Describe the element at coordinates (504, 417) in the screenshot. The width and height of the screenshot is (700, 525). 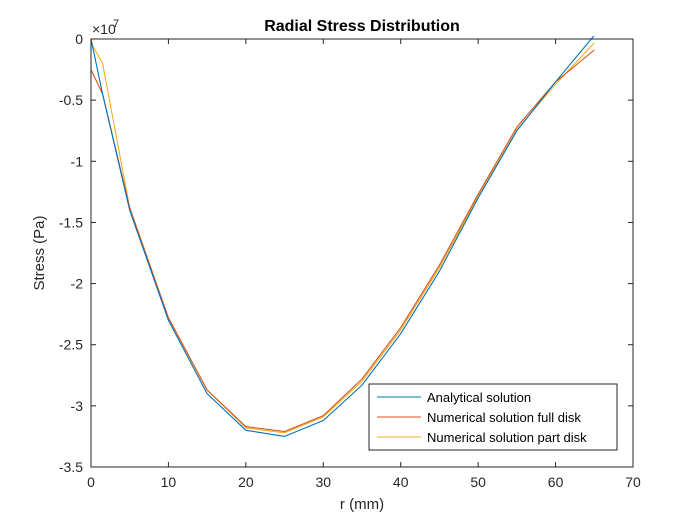
I see `legend-label-2: Numerical solution full disk` at that location.